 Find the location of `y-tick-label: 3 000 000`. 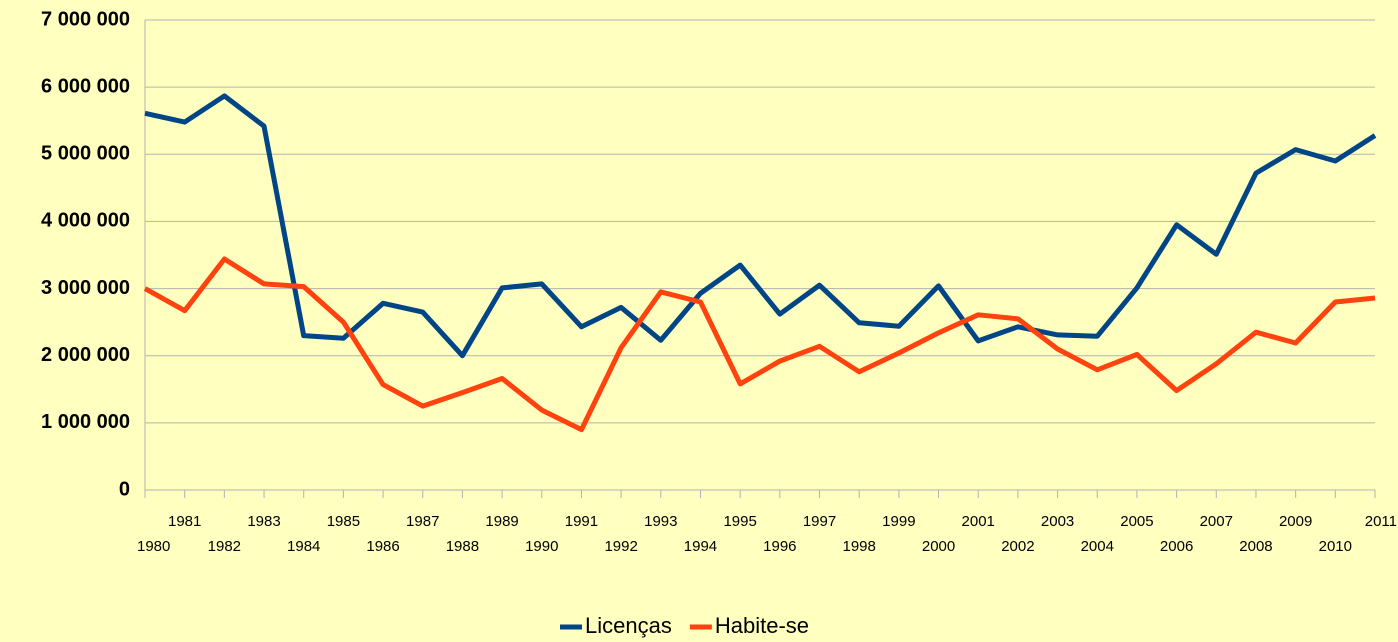

y-tick-label: 3 000 000 is located at coordinates (85, 288).